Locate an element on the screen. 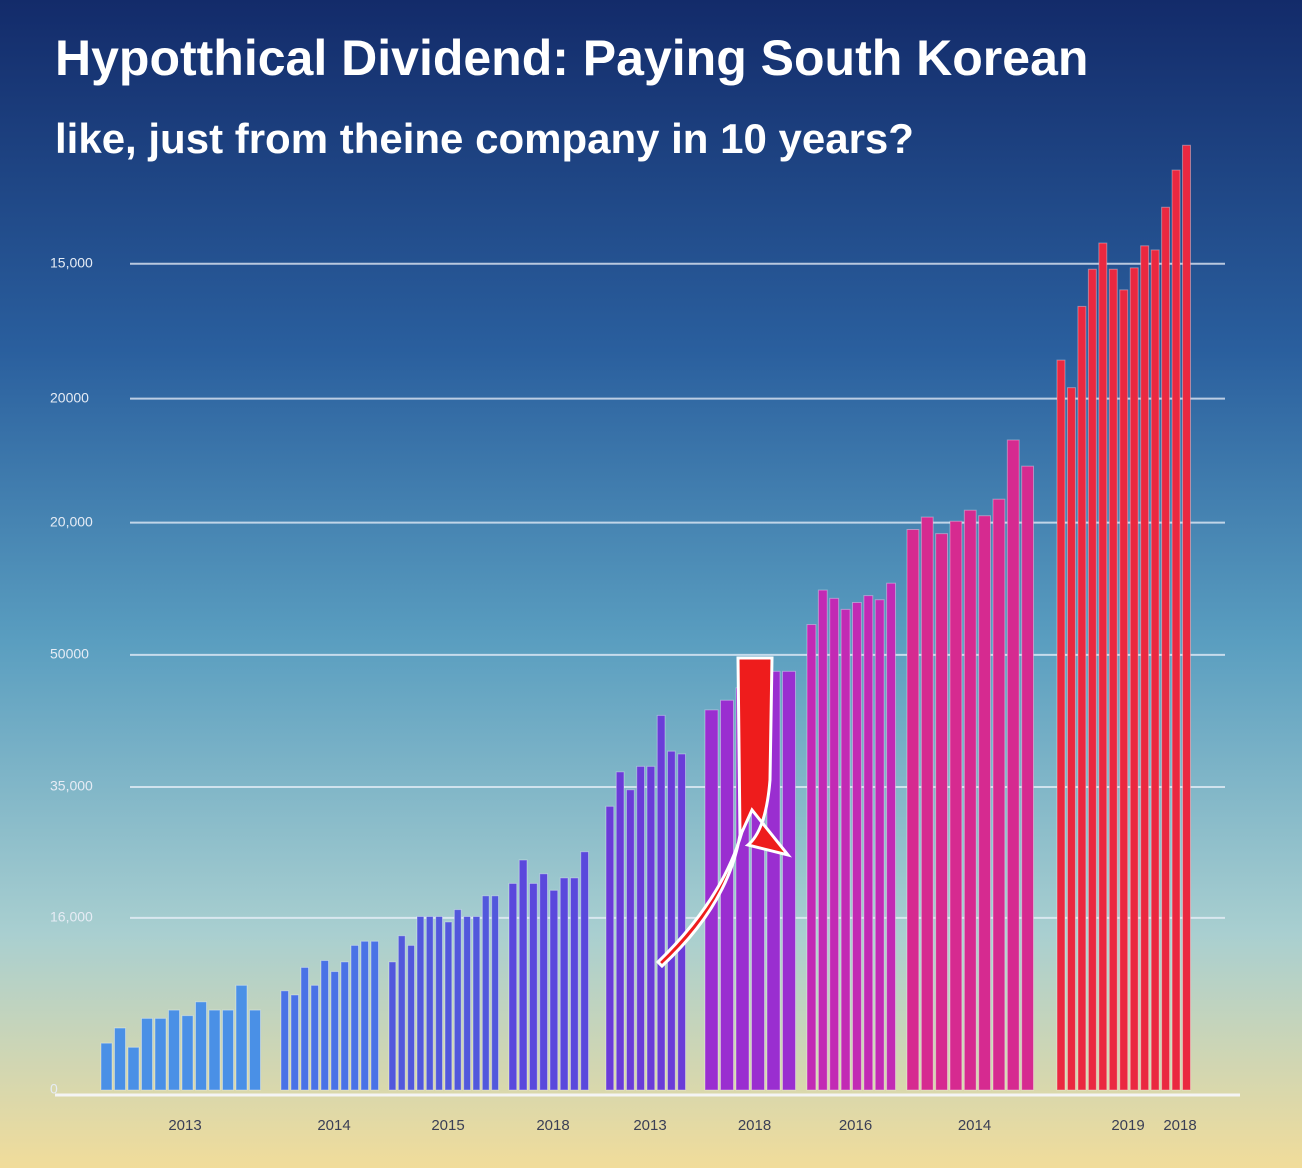 This screenshot has height=1173, width=1302. x-tick-label: 2016 is located at coordinates (855, 1125).